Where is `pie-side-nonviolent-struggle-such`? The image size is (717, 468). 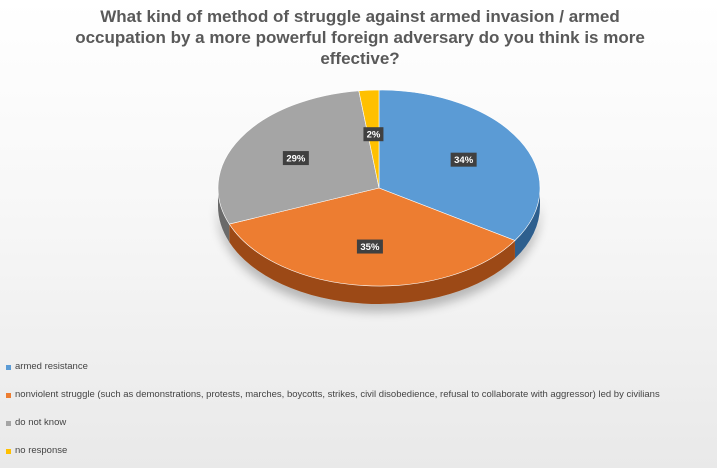 pie-side-nonviolent-struggle-such is located at coordinates (372, 264).